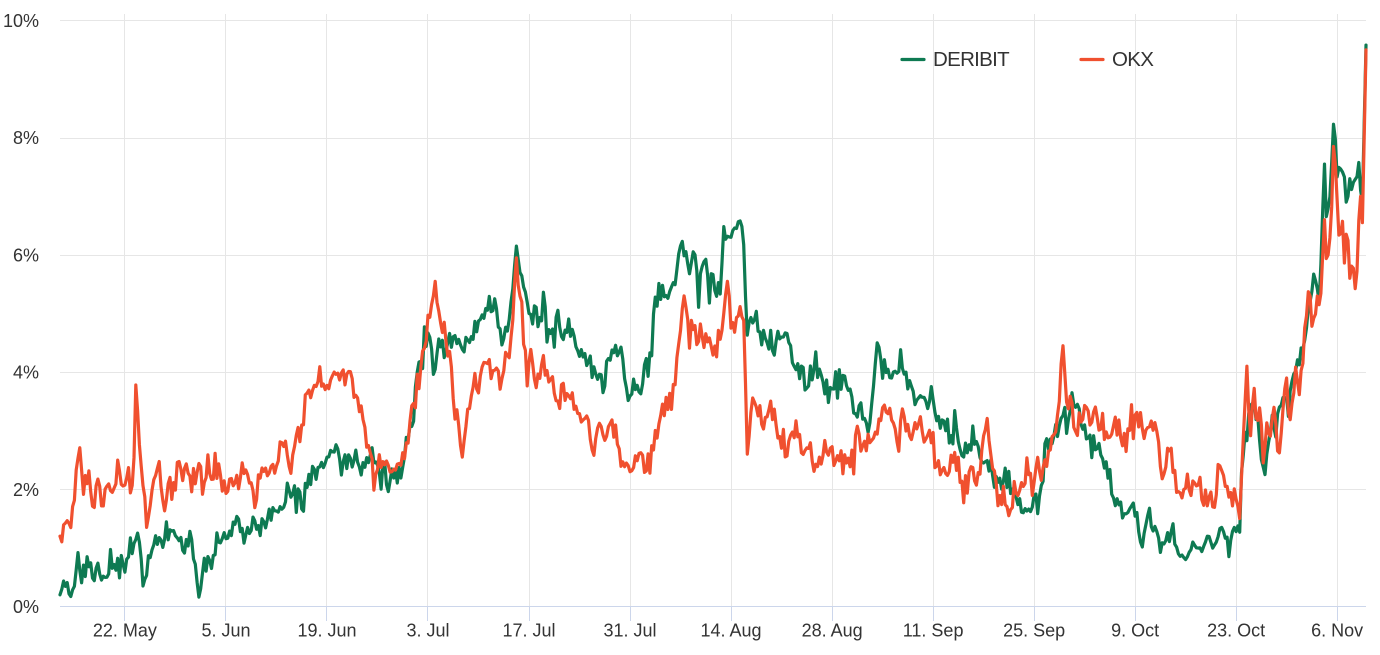  Describe the element at coordinates (21, 21) in the screenshot. I see `svg-text: 10%` at that location.